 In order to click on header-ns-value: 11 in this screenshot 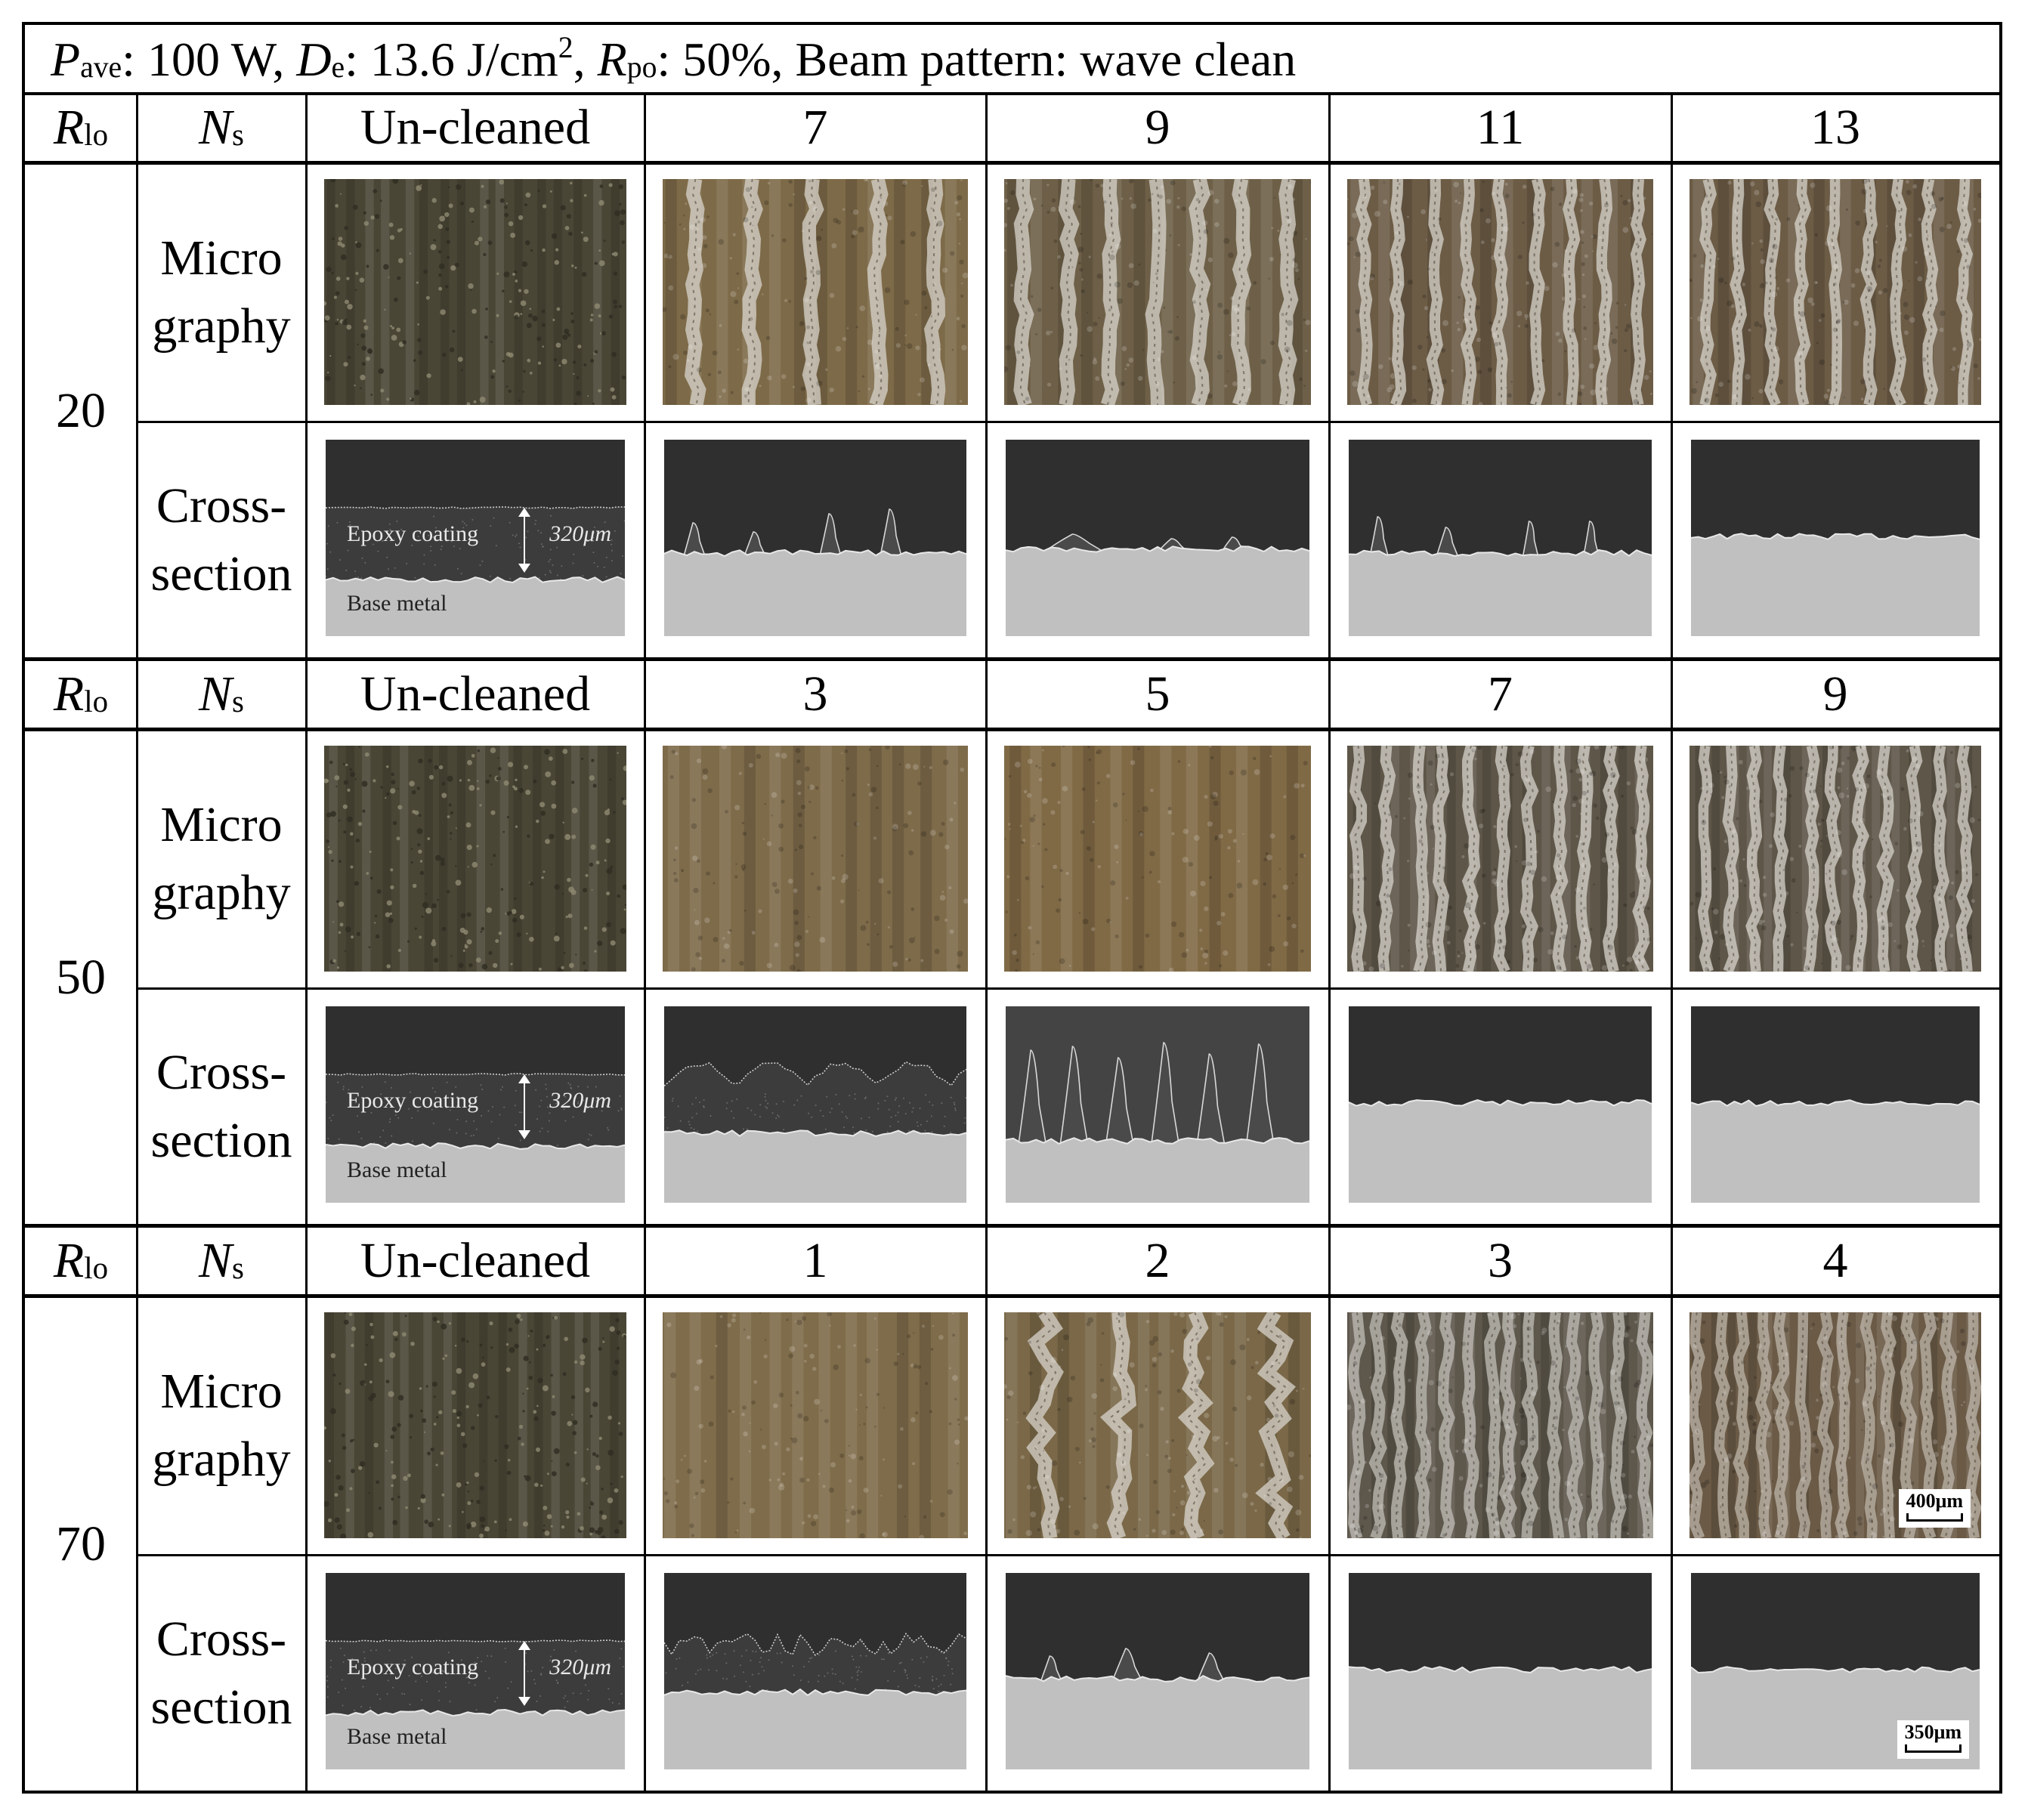, I will do `click(1501, 127)`.